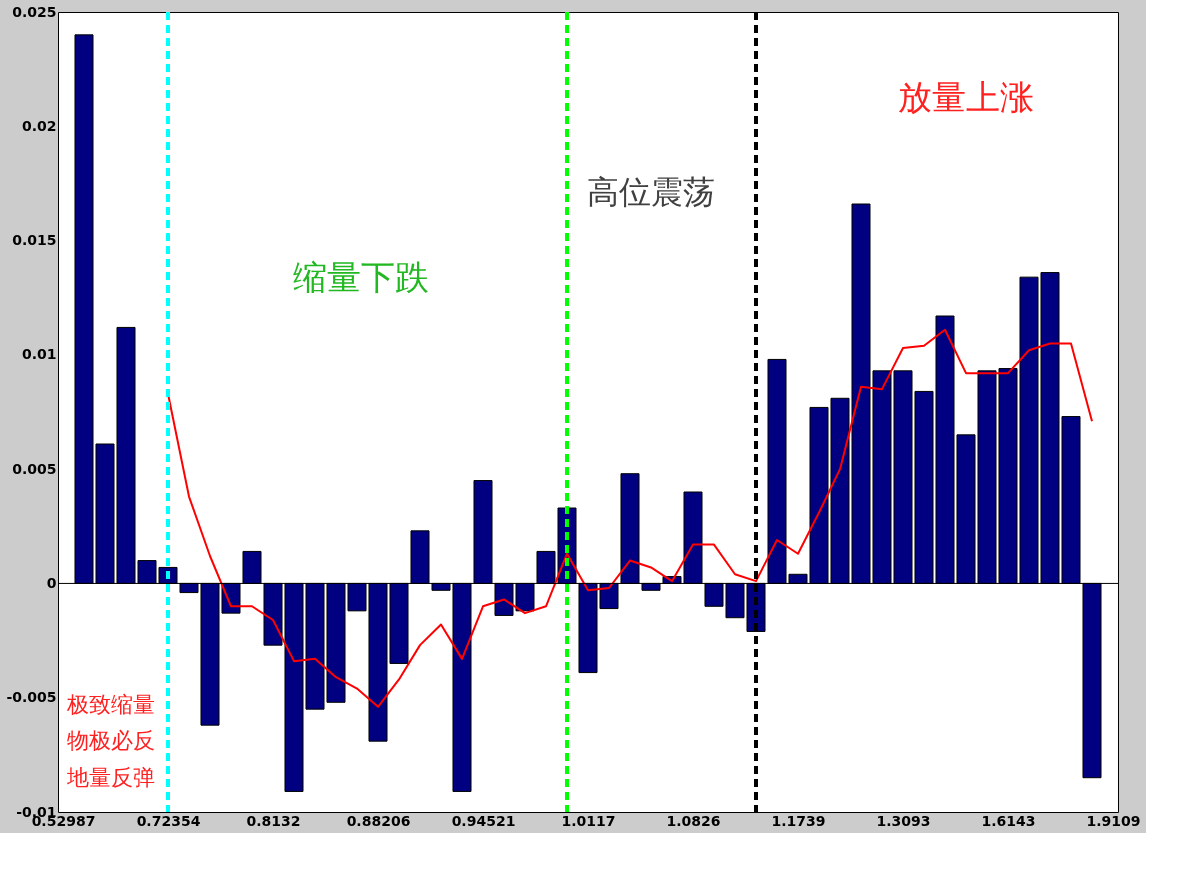  I want to click on y-tick-label: 0.02, so click(39, 125).